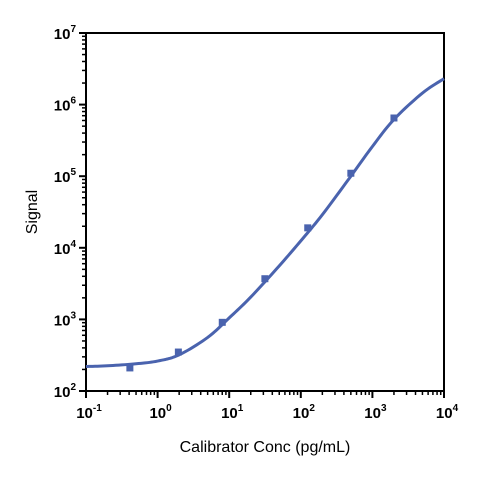 This screenshot has width=500, height=482. Describe the element at coordinates (65, 105) in the screenshot. I see `y-tick-label: 10⁶` at that location.